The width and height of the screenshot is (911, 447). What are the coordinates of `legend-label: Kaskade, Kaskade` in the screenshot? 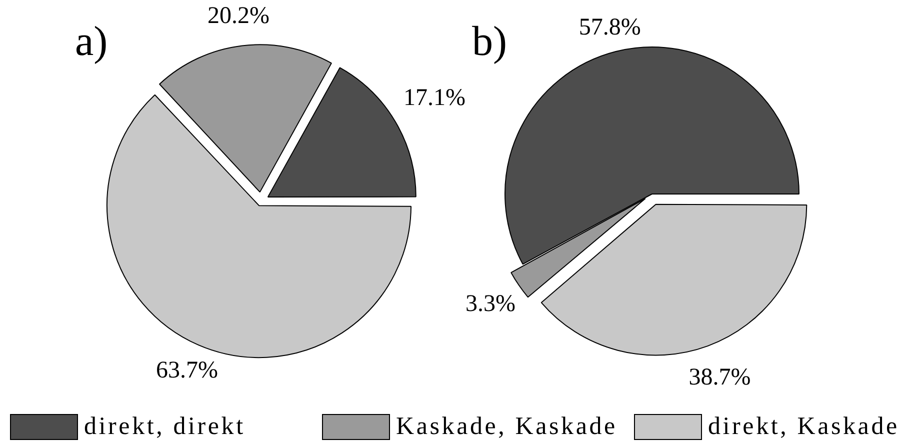 It's located at (507, 427).